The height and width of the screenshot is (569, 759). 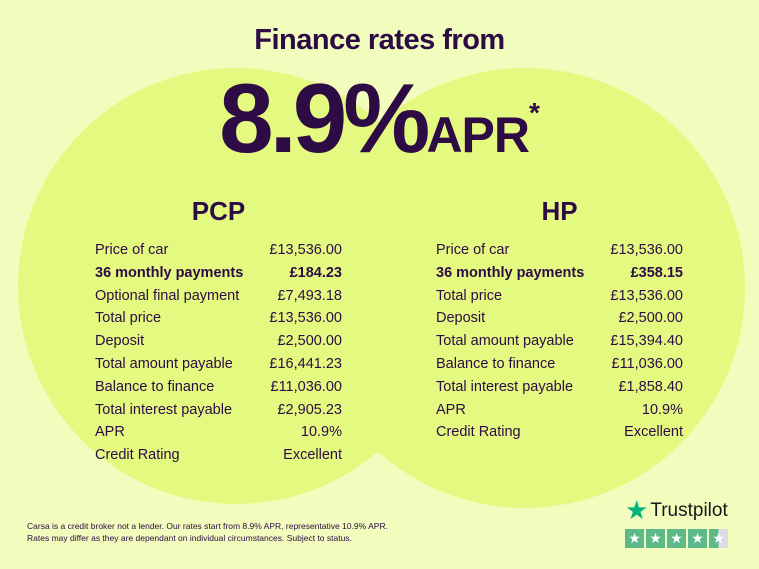 What do you see at coordinates (559, 211) in the screenshot?
I see `hp-heading: HP` at bounding box center [559, 211].